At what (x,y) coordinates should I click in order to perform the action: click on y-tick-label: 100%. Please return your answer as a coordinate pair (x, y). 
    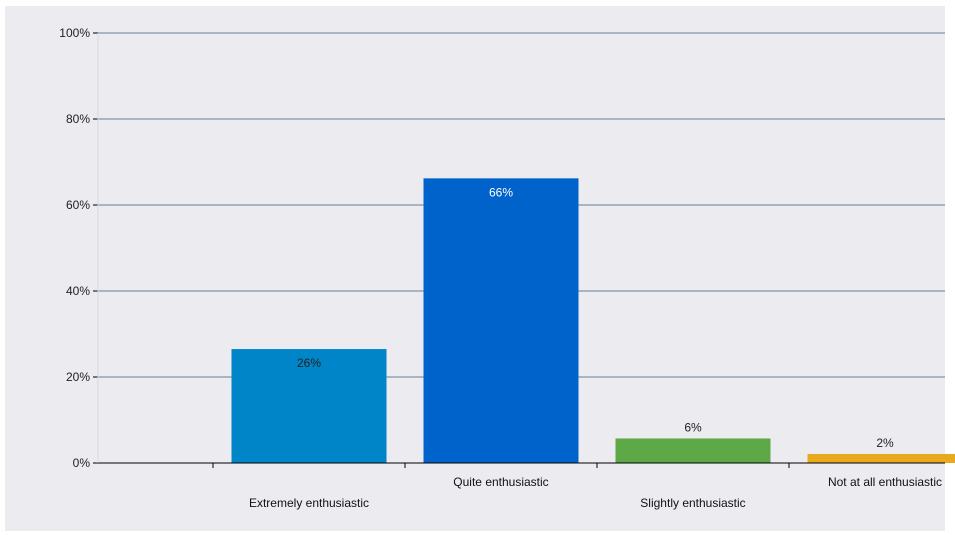
    Looking at the image, I should click on (74, 33).